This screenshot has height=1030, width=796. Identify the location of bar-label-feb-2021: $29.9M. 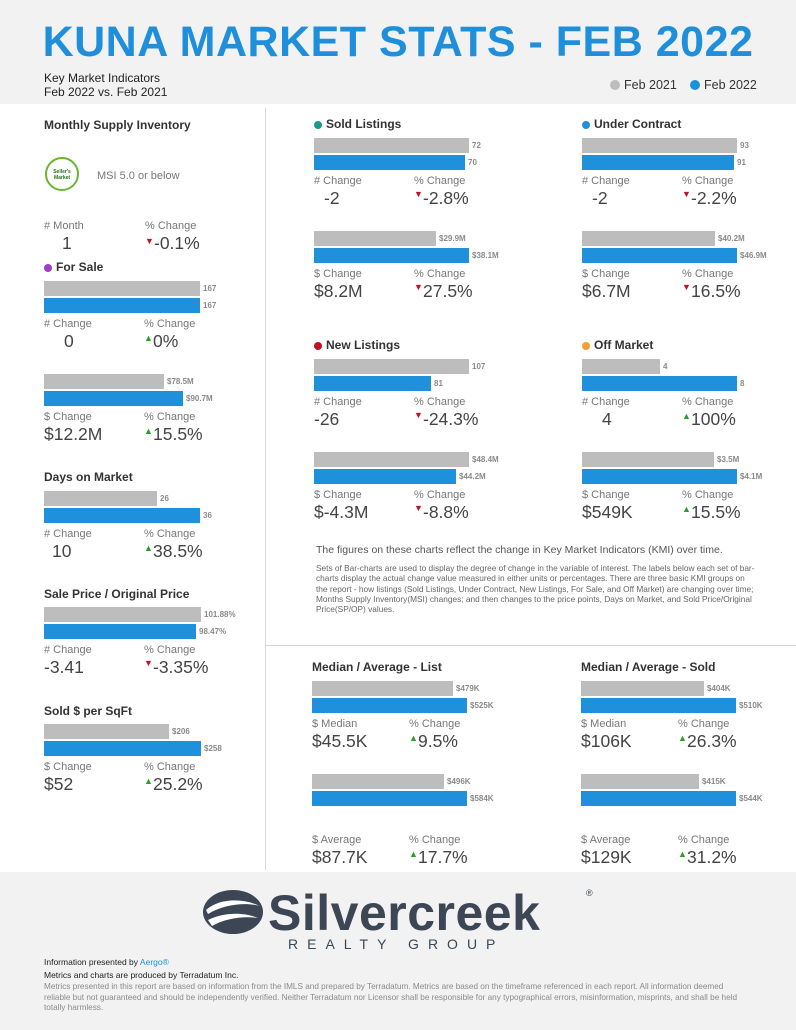
(452, 238).